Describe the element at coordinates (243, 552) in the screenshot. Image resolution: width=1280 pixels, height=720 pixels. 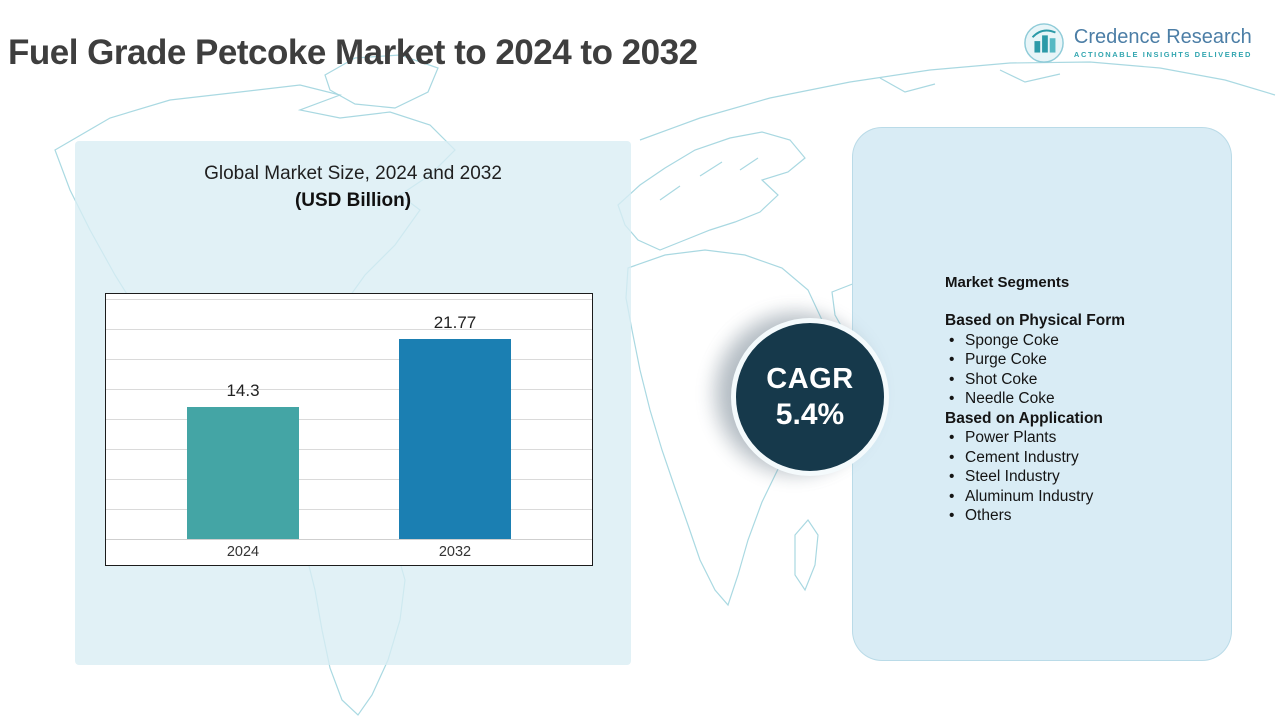
I see `axis-label-2024: 2024` at that location.